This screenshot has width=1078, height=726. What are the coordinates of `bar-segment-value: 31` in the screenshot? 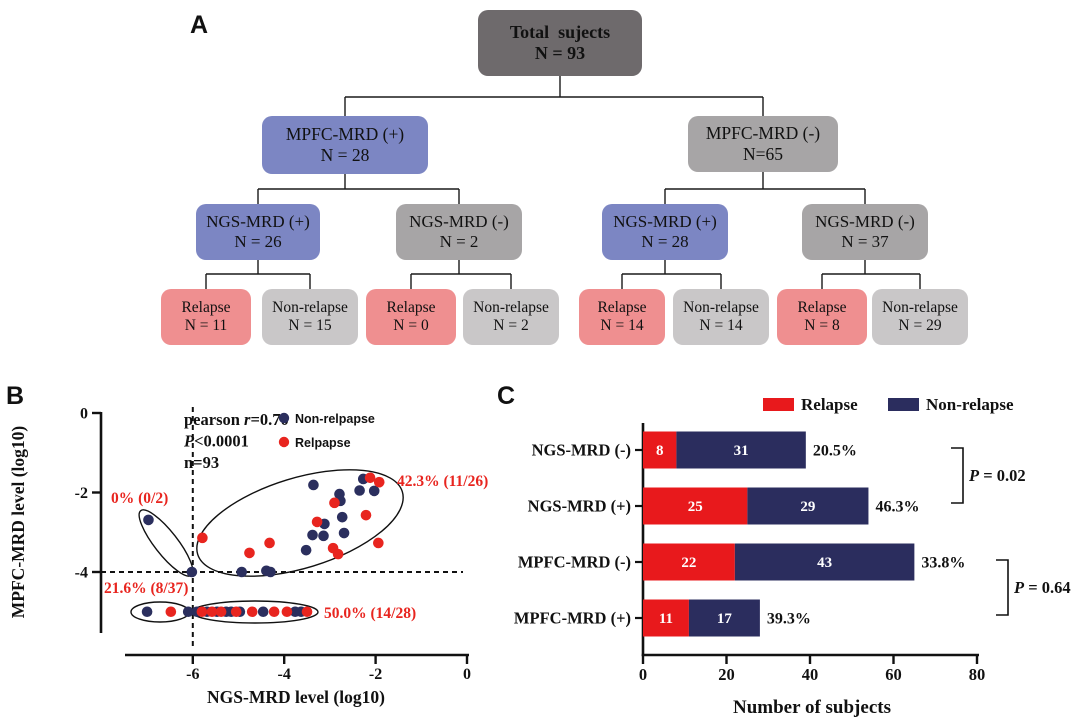 It's located at (741, 451).